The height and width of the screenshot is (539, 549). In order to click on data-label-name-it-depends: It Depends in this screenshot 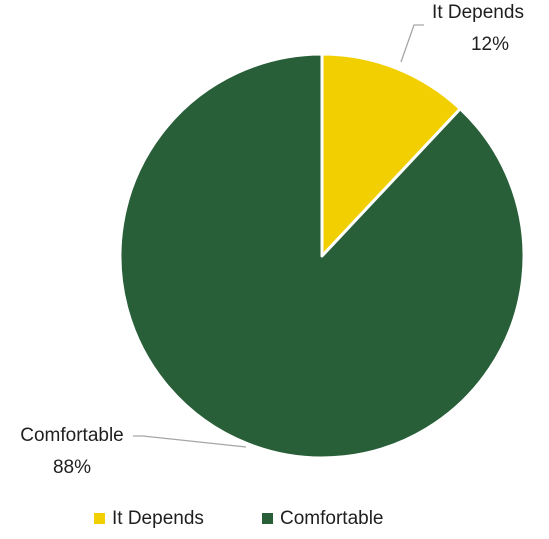, I will do `click(478, 12)`.